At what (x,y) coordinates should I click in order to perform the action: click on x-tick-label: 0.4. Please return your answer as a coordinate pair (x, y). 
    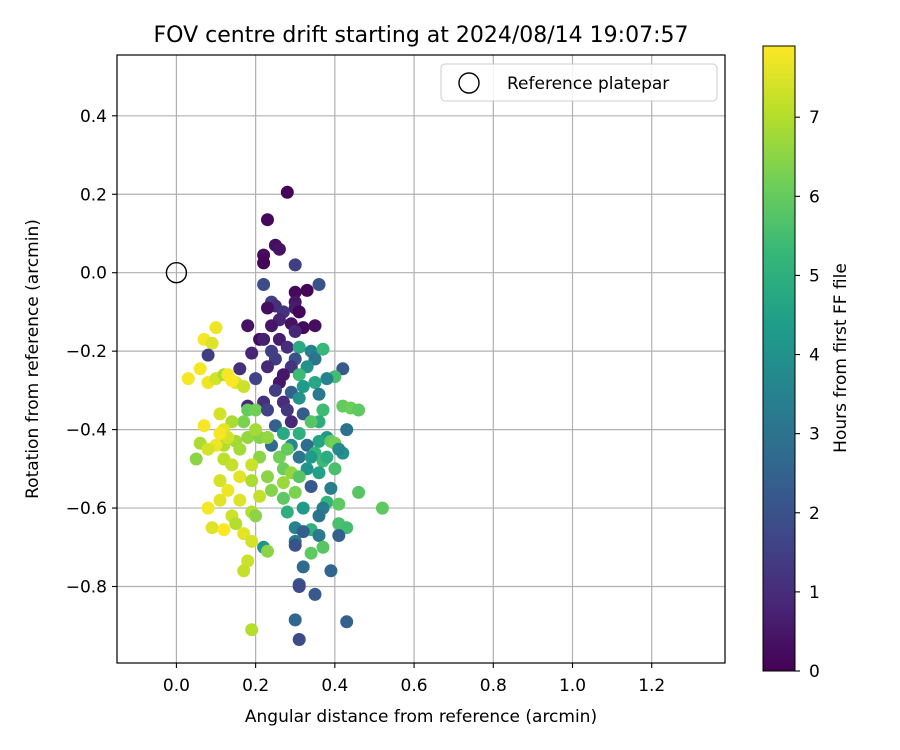
    Looking at the image, I should click on (334, 686).